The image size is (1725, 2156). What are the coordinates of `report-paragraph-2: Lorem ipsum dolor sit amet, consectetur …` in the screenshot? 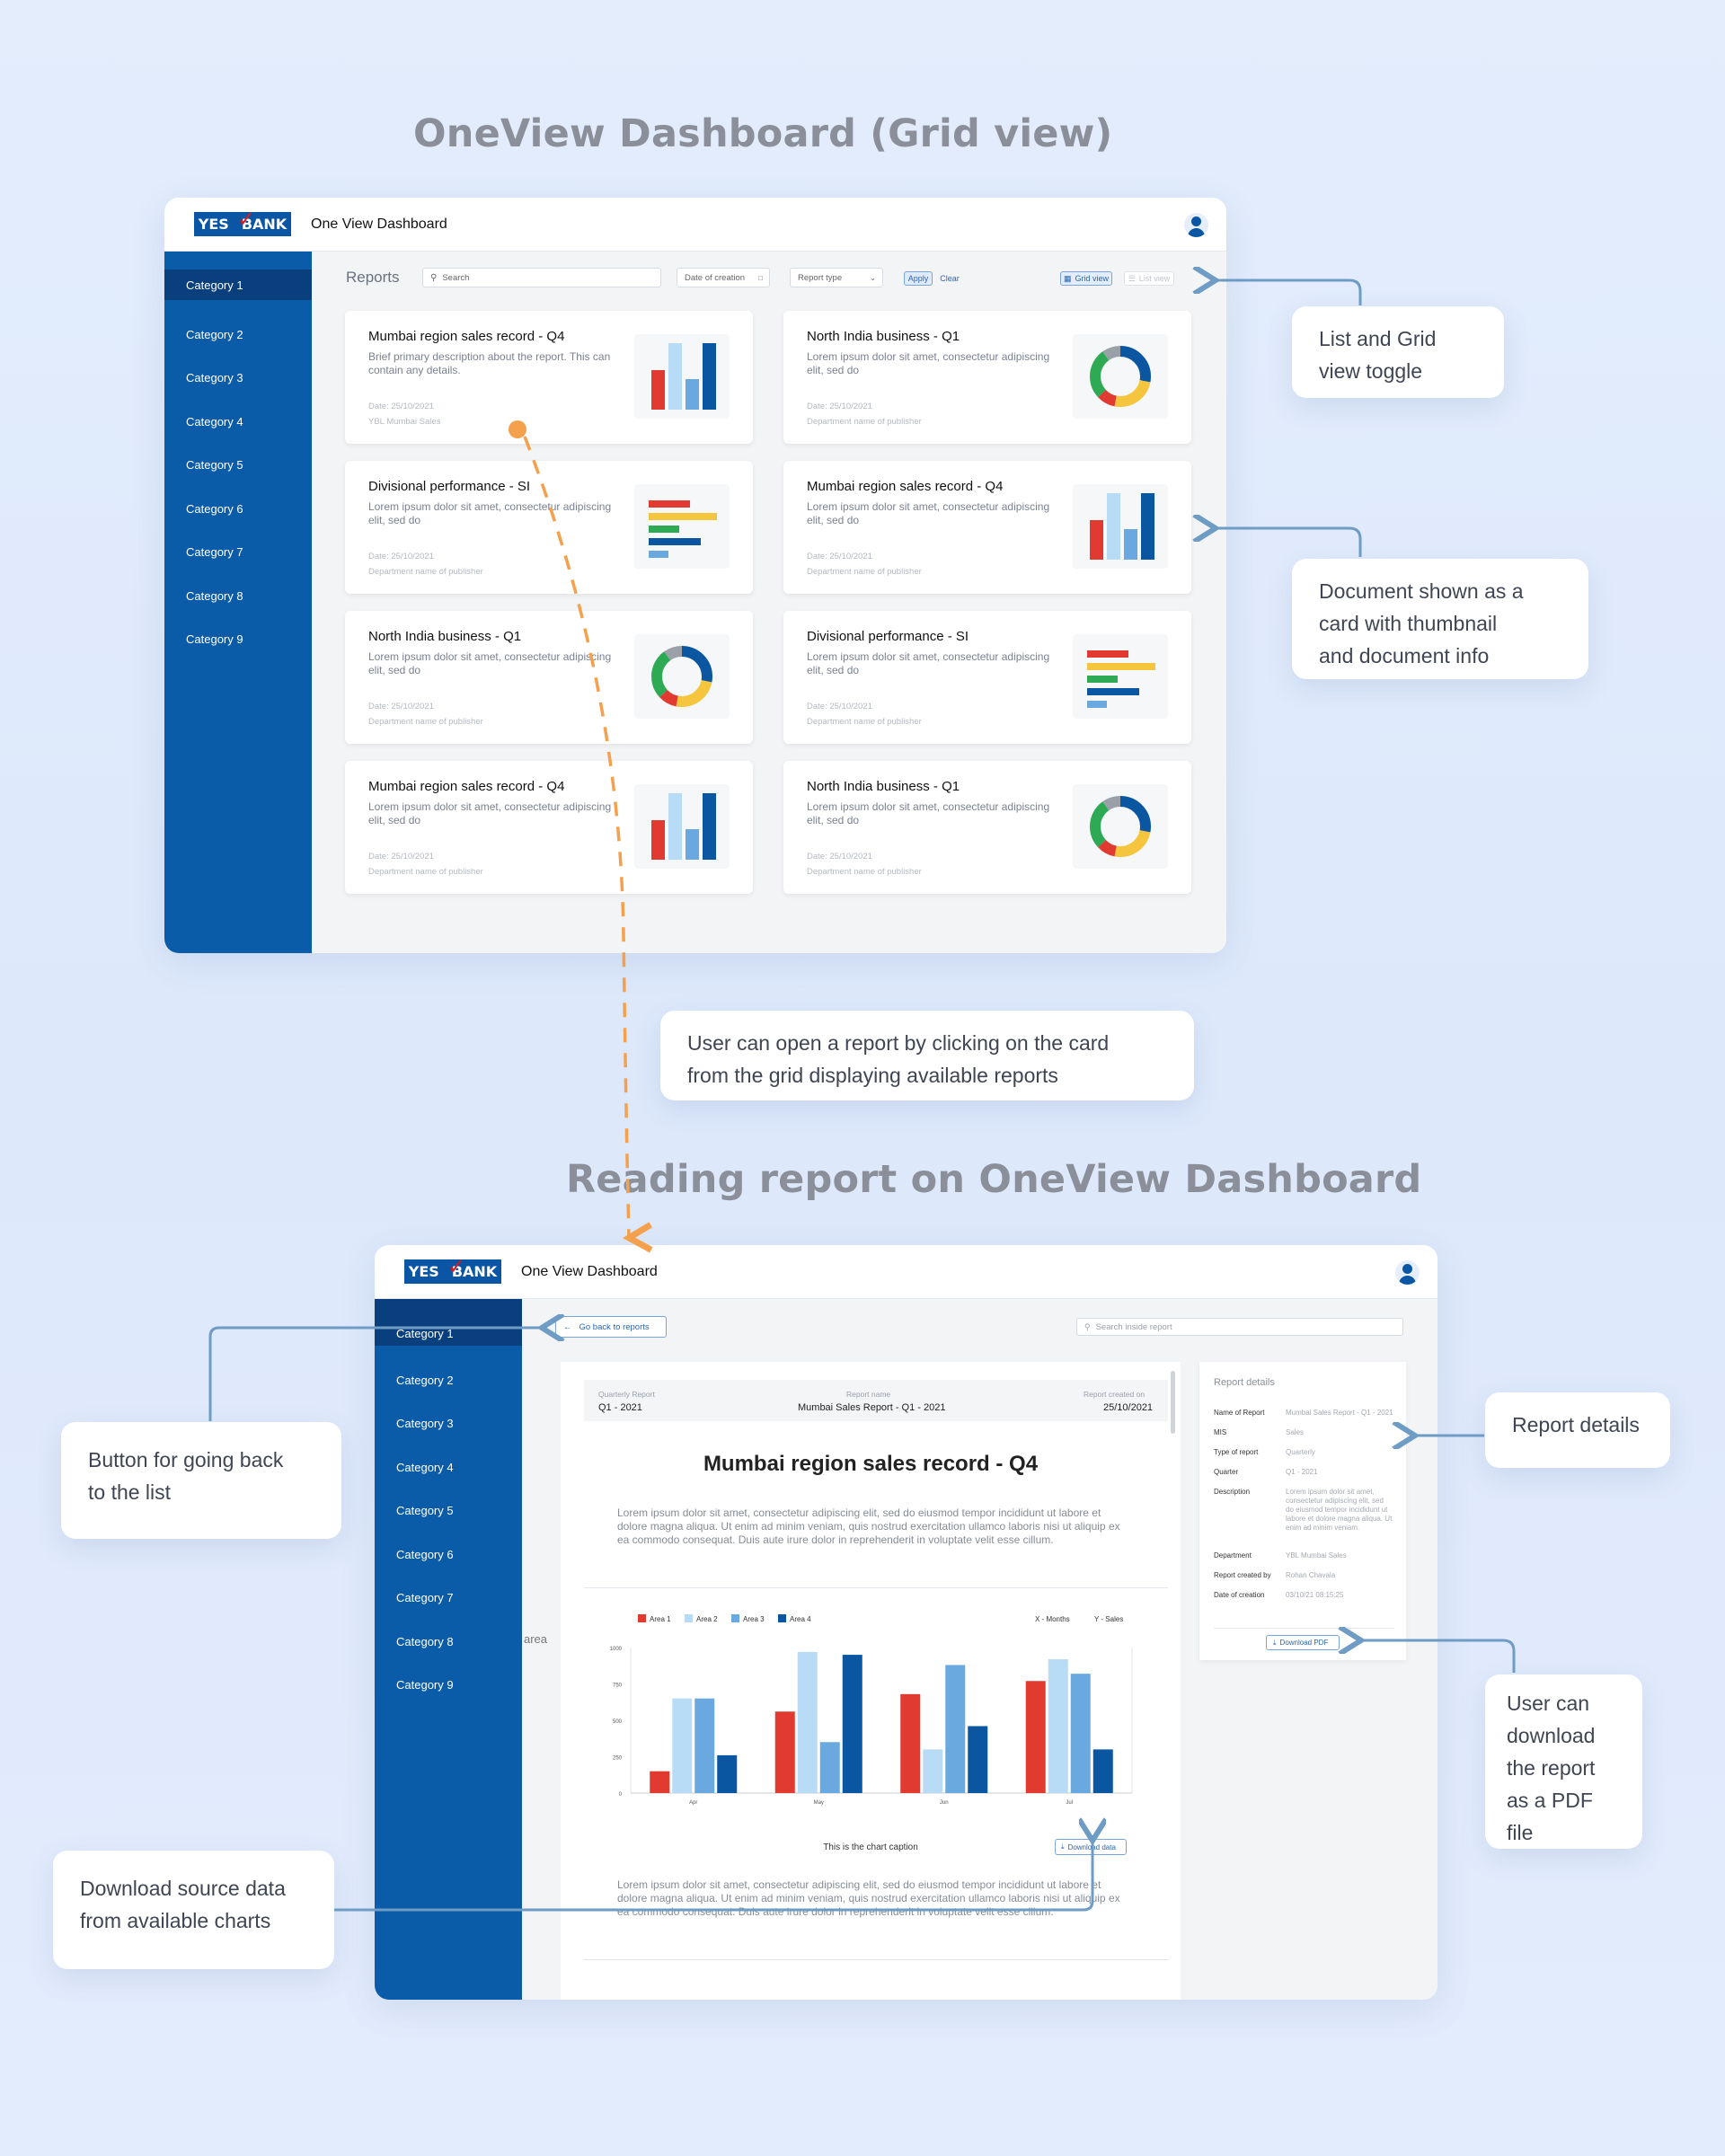 It's located at (868, 1898).